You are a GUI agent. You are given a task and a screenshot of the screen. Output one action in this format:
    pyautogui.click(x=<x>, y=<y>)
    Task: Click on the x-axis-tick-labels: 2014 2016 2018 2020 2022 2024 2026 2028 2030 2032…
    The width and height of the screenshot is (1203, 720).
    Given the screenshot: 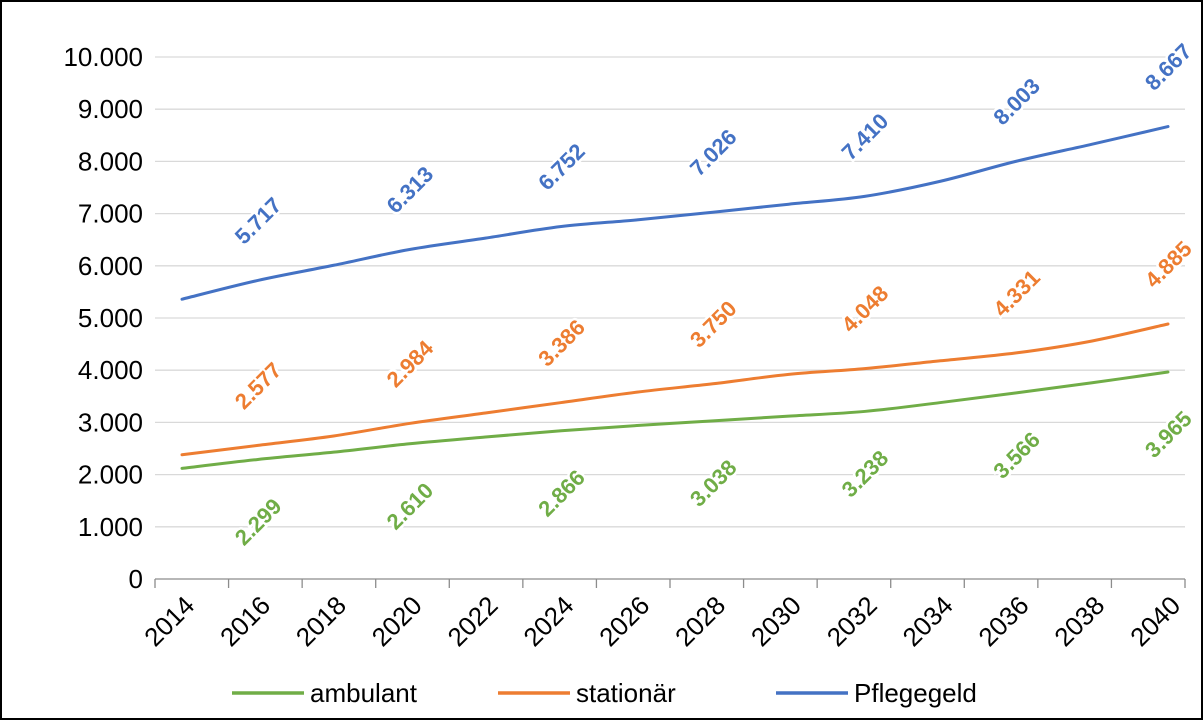 What is the action you would take?
    pyautogui.click(x=662, y=621)
    